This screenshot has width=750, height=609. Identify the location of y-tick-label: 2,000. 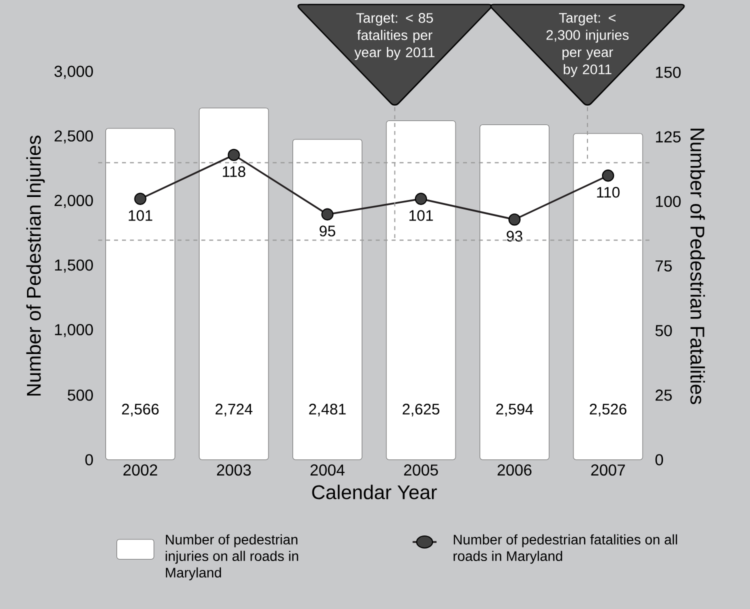
(73, 201).